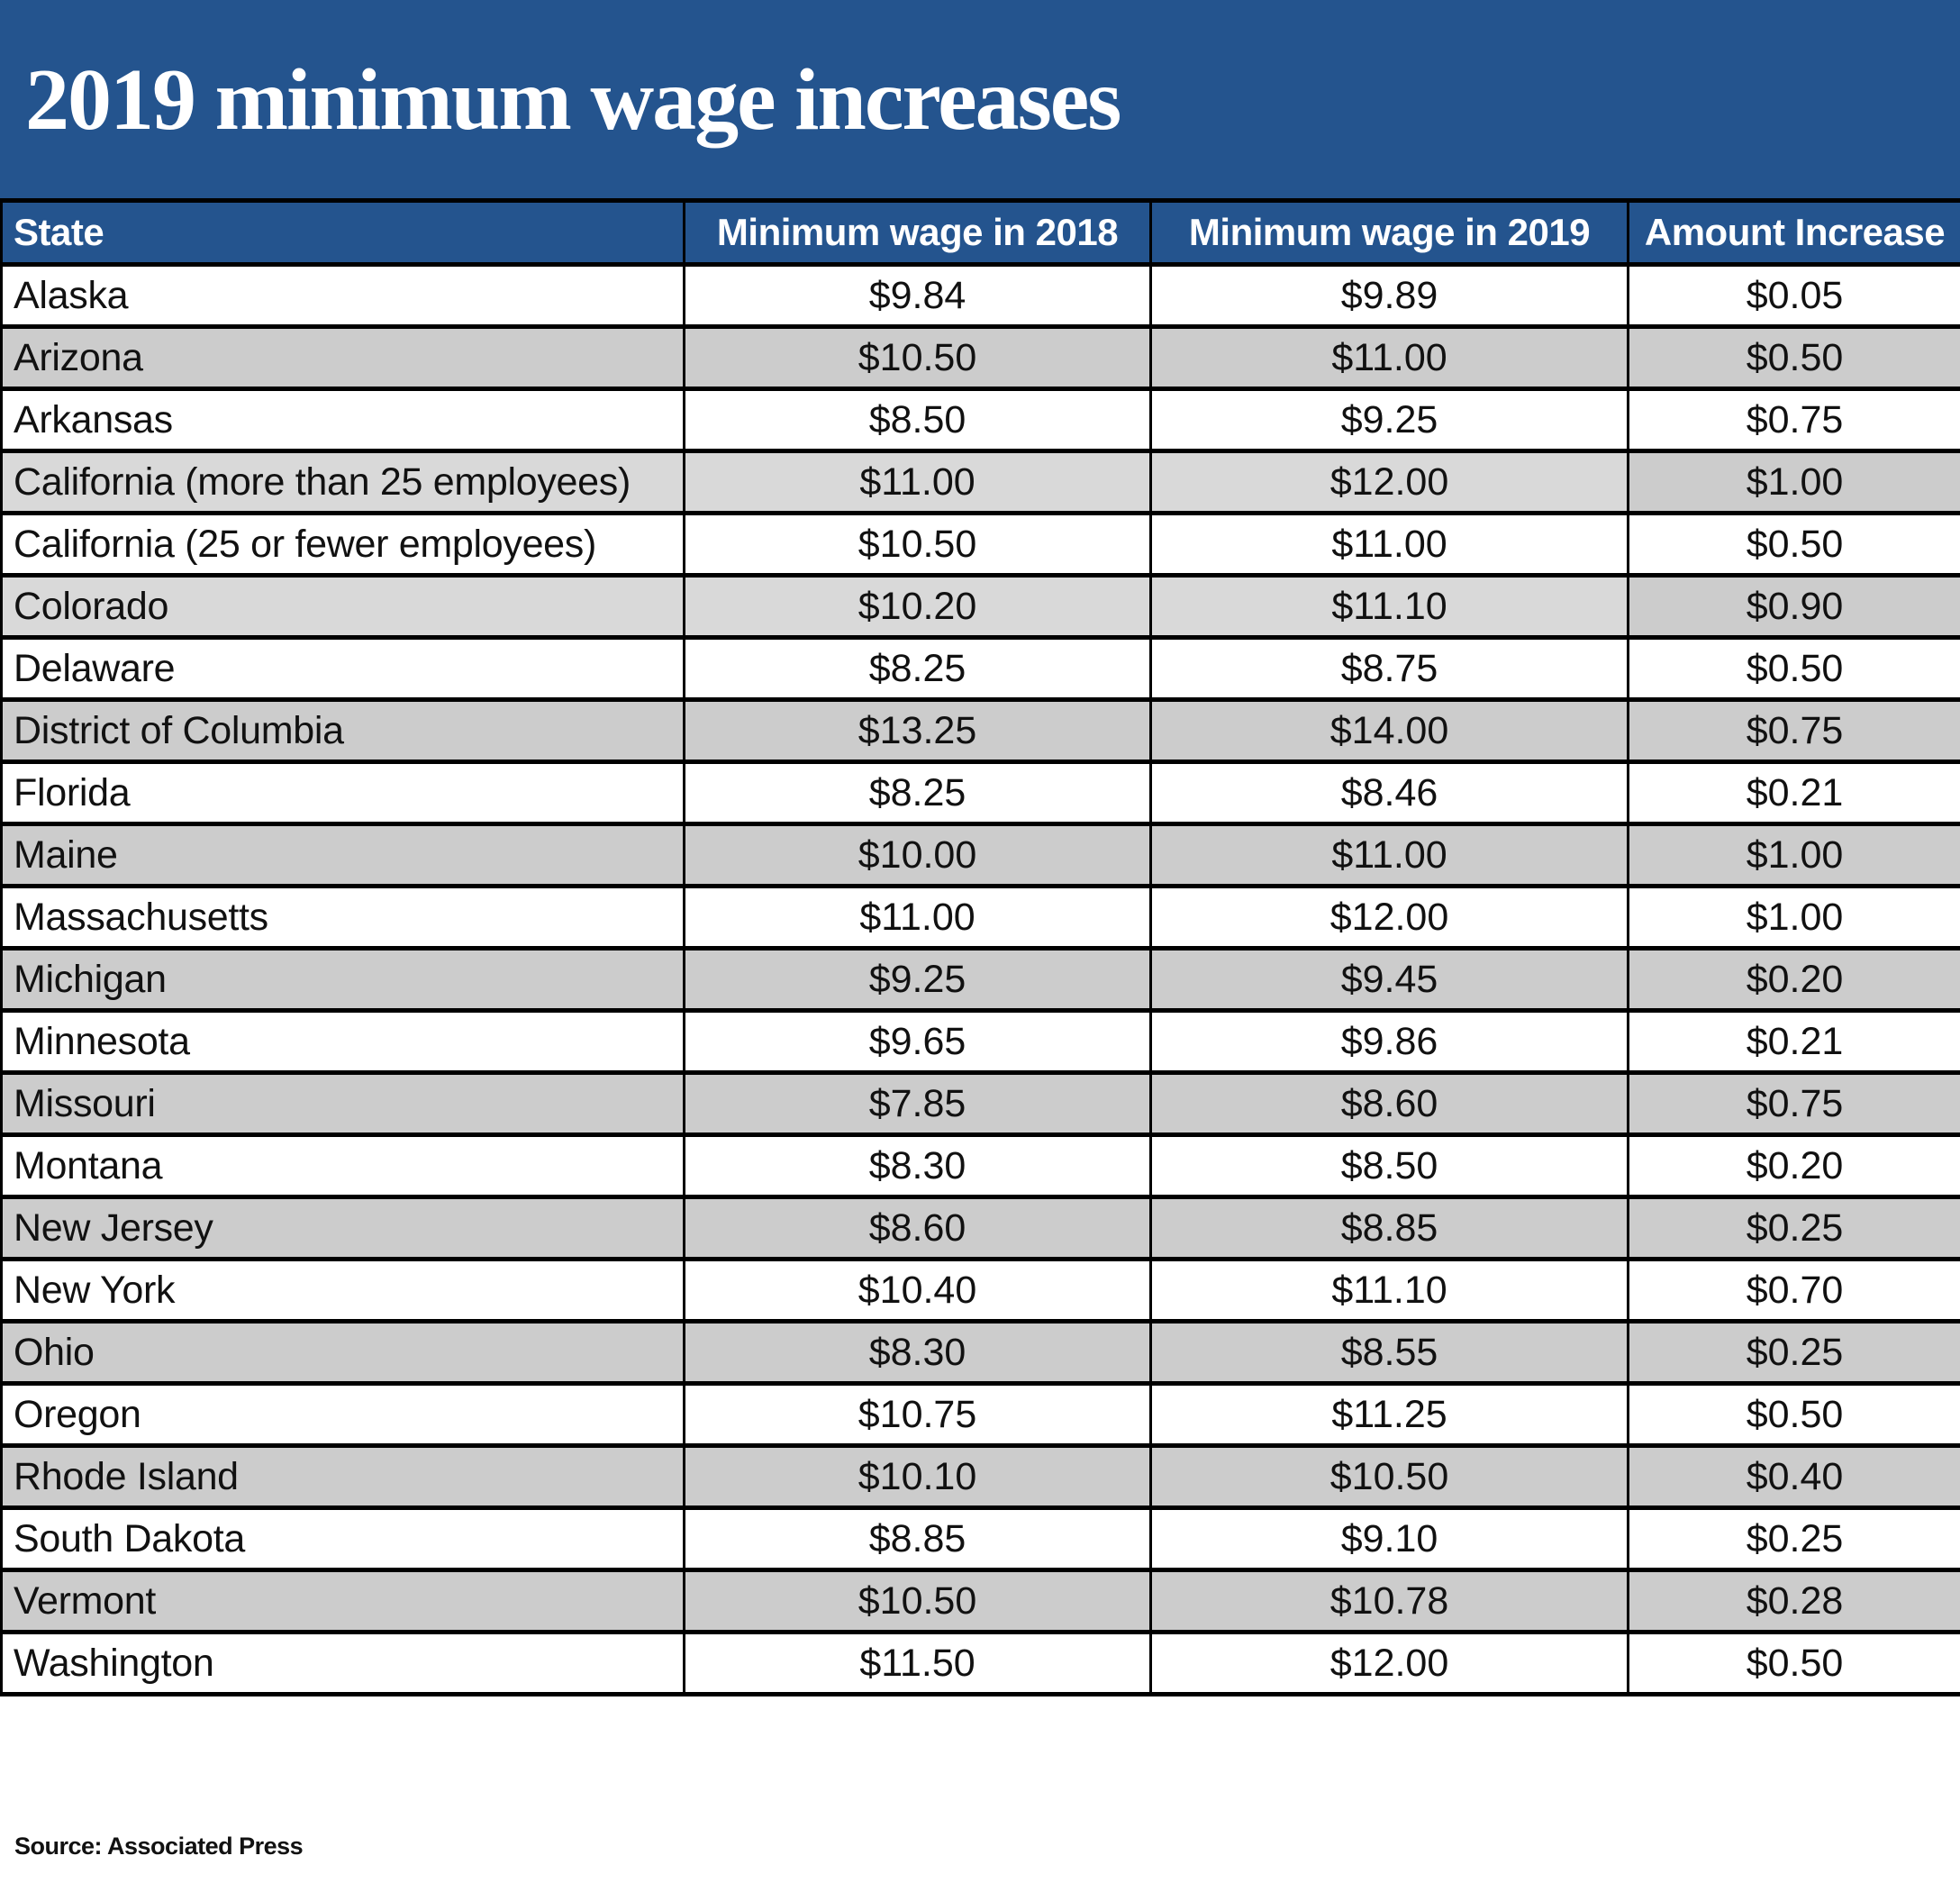 This screenshot has width=1960, height=1892. I want to click on state-cell: Delaware, so click(342, 668).